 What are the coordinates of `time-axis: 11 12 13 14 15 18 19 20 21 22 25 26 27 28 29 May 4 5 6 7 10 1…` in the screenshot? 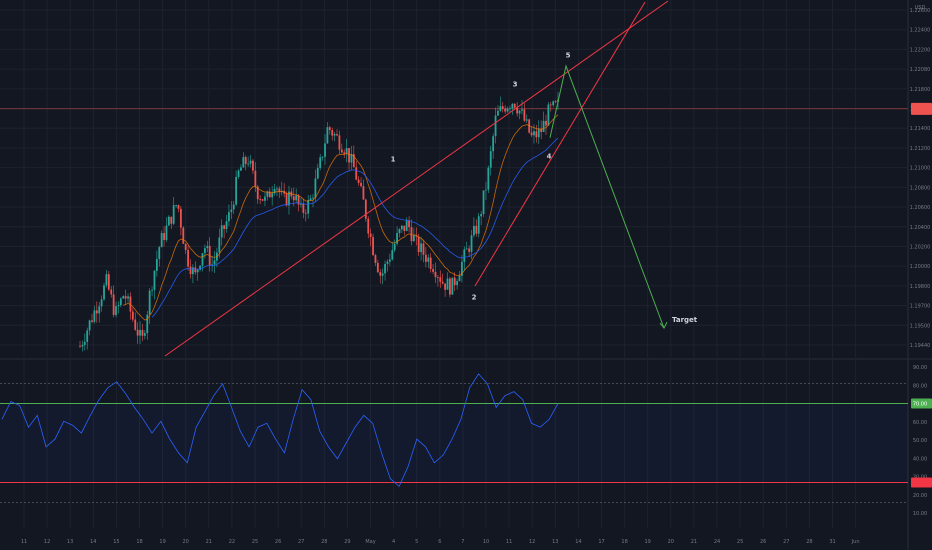 It's located at (440, 542).